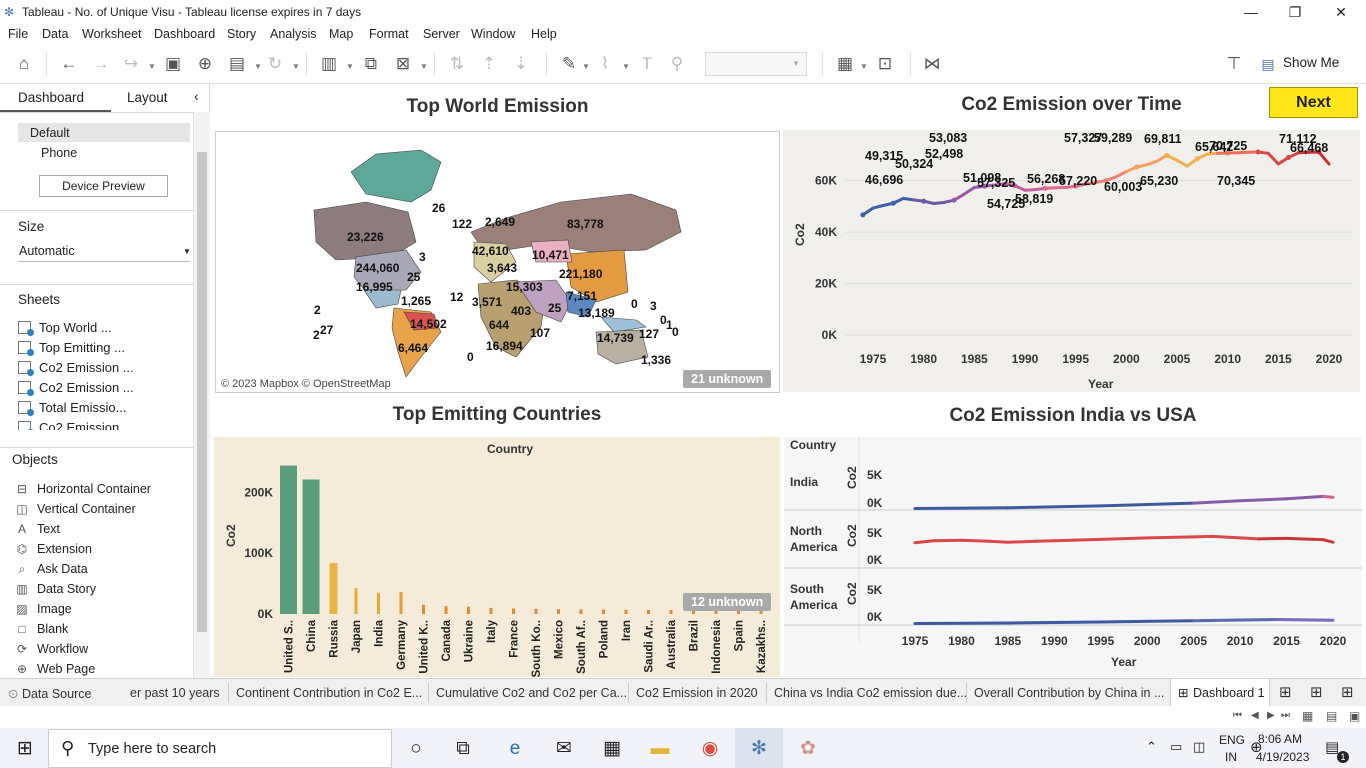 The image size is (1366, 768). Describe the element at coordinates (201, 395) in the screenshot. I see `left-pane-scrollbar` at that location.